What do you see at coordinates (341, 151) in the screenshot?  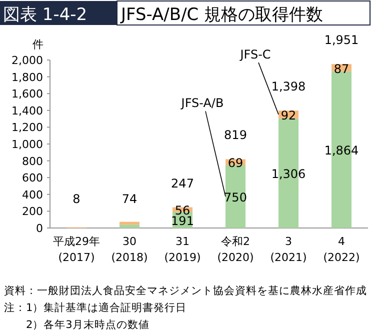 I see `data-label: 1,864` at bounding box center [341, 151].